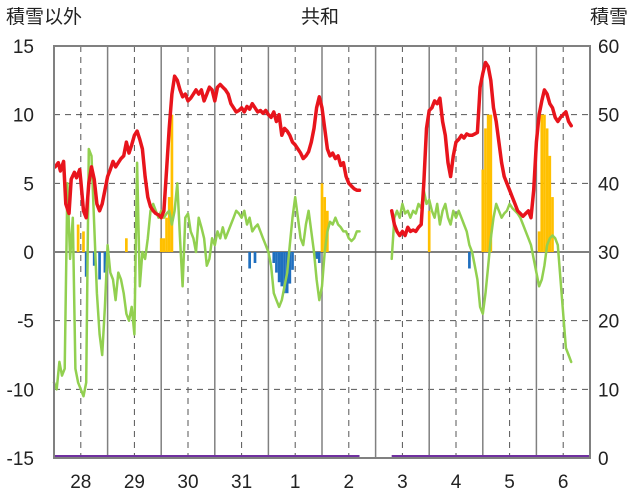  What do you see at coordinates (608, 47) in the screenshot?
I see `right-tick-label: 60` at bounding box center [608, 47].